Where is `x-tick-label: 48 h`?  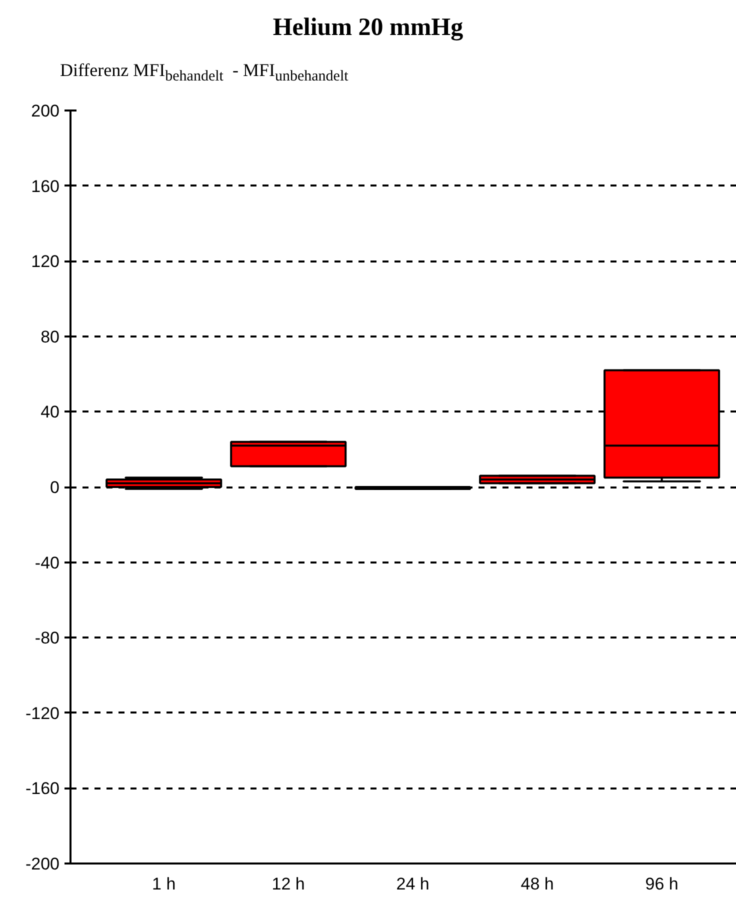
x-tick-label: 48 h is located at coordinates (537, 884).